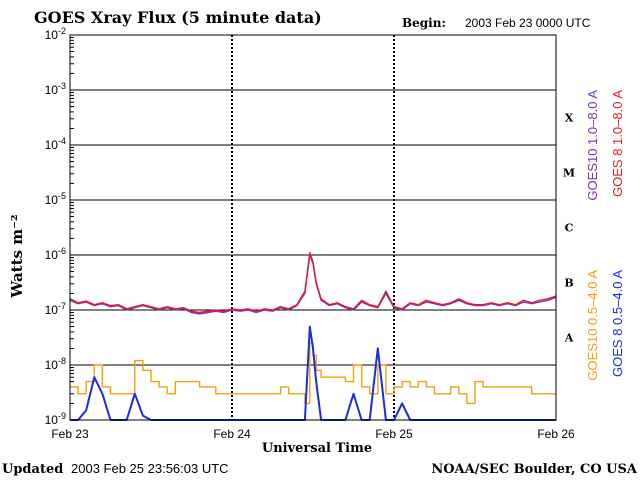  Describe the element at coordinates (55, 34) in the screenshot. I see `y-tick-label: 10⁻²` at that location.